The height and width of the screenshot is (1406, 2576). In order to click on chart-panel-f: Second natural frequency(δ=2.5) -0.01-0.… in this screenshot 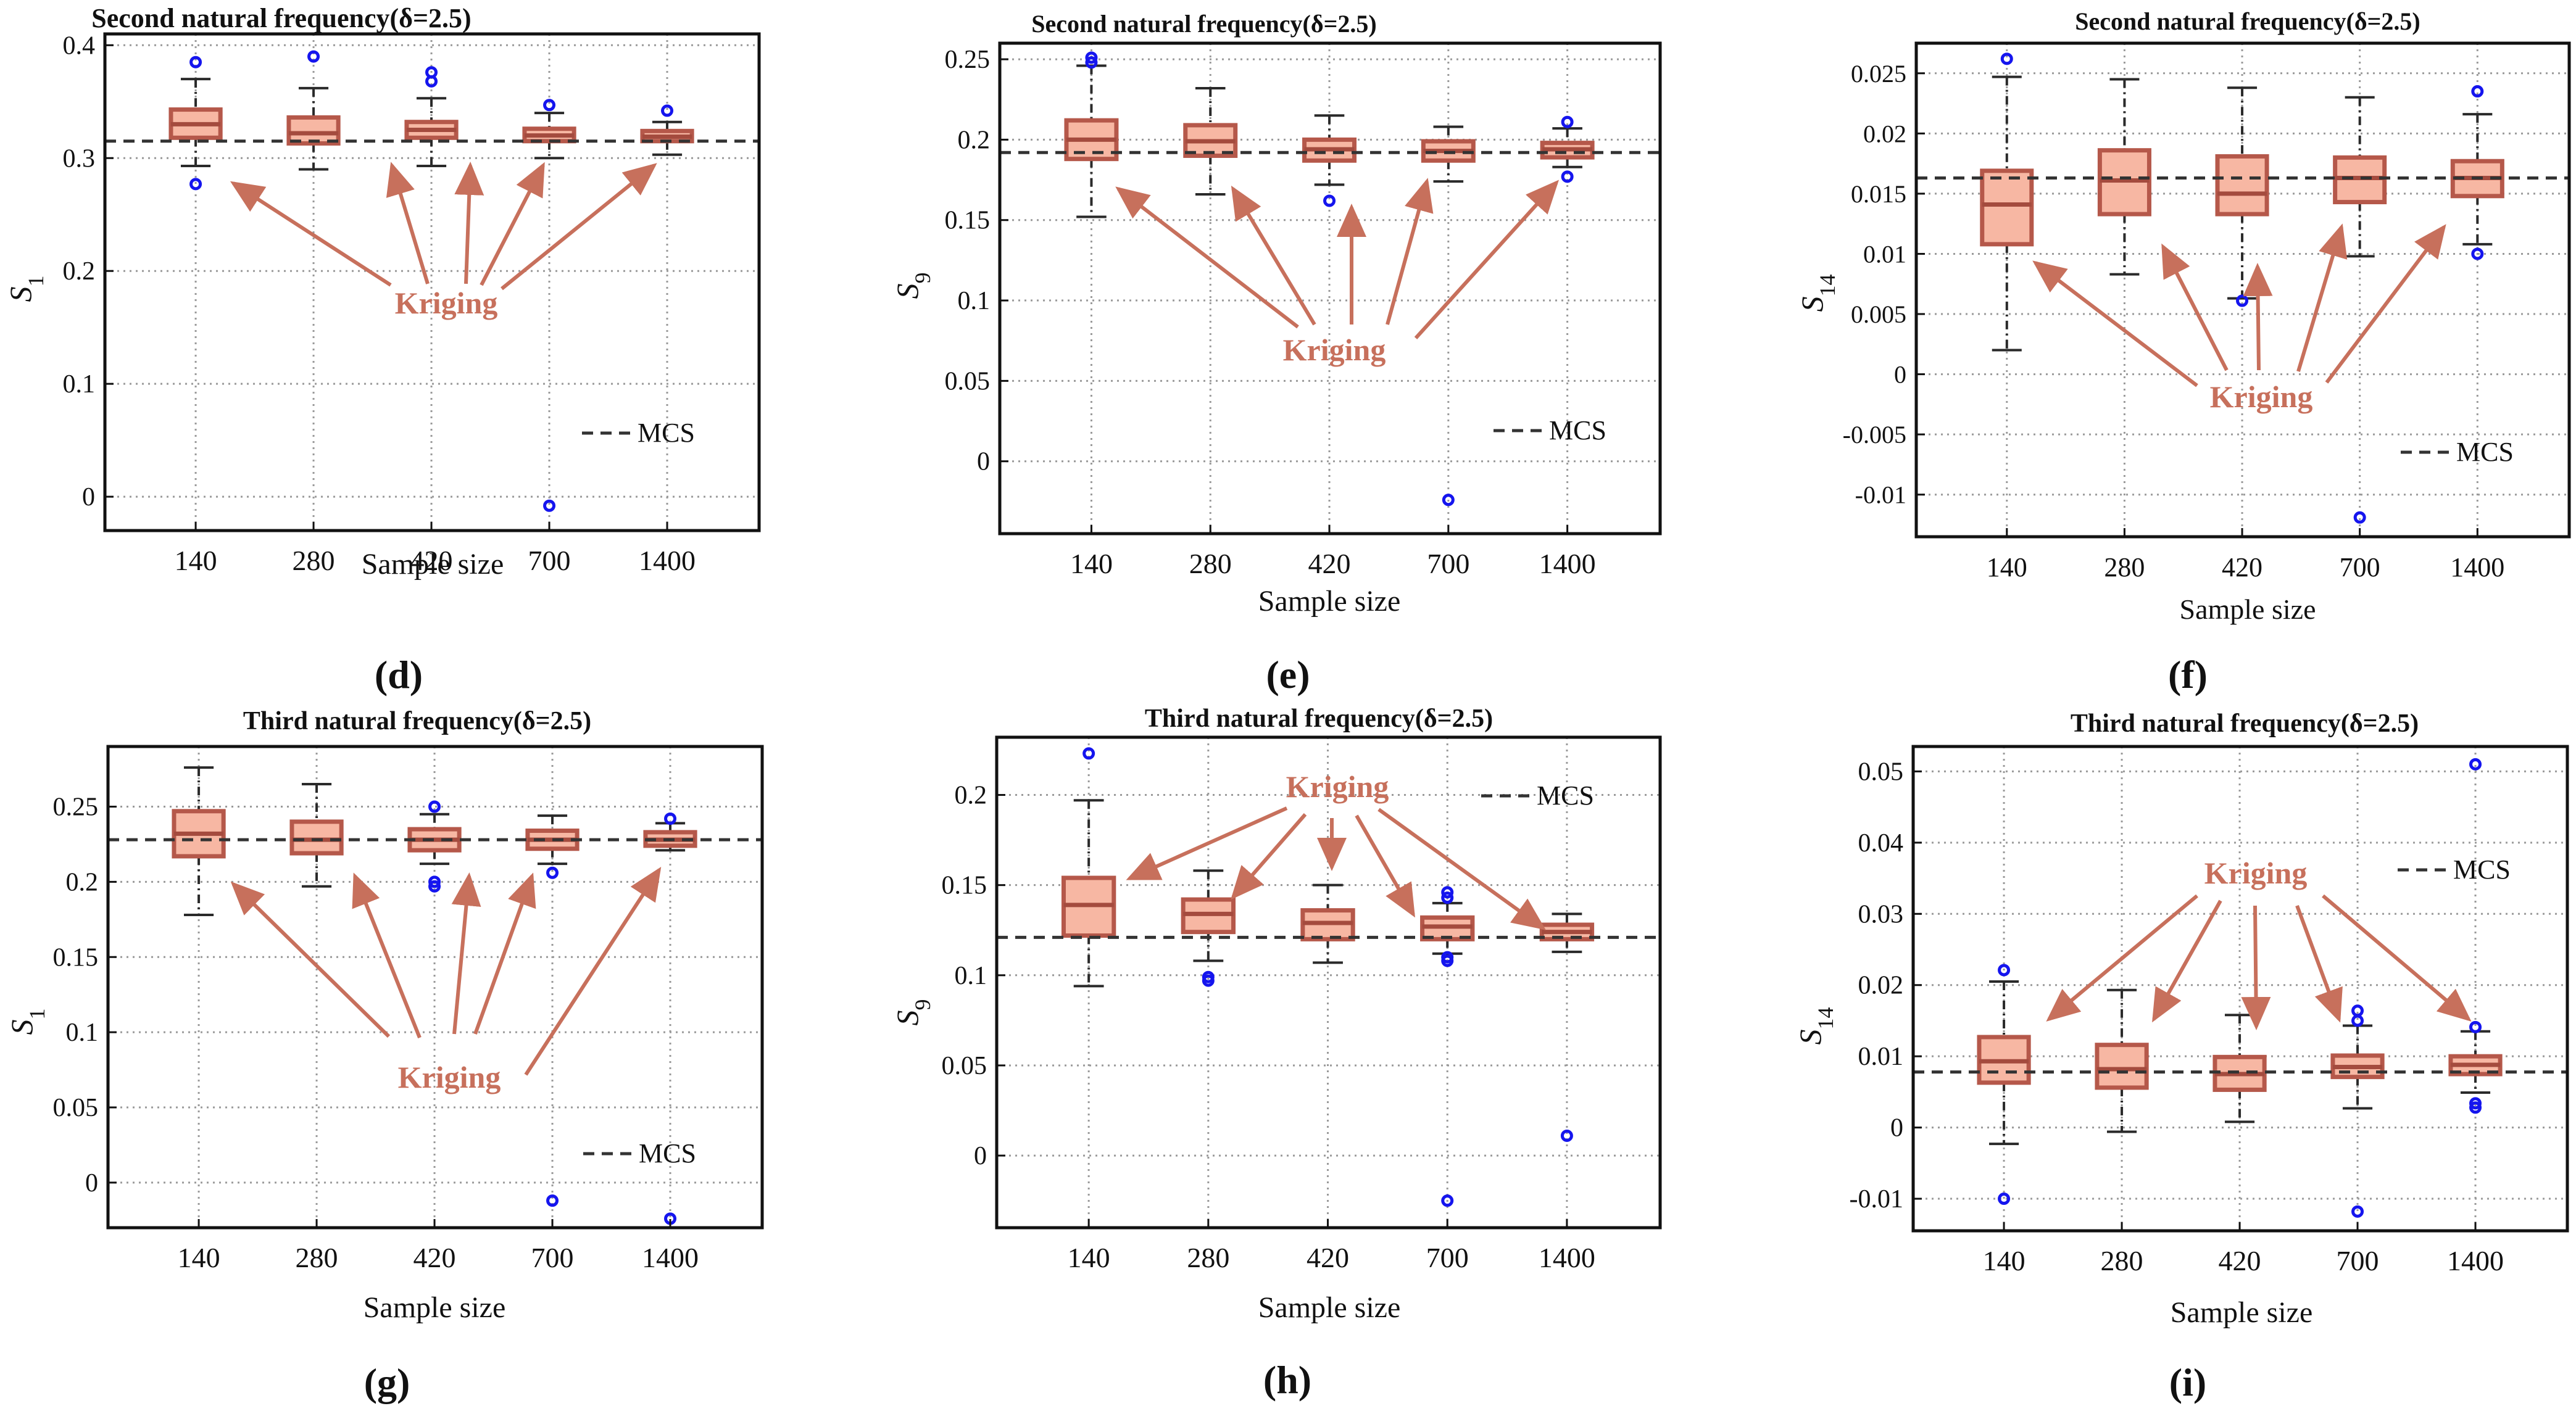, I will do `click(2183, 352)`.